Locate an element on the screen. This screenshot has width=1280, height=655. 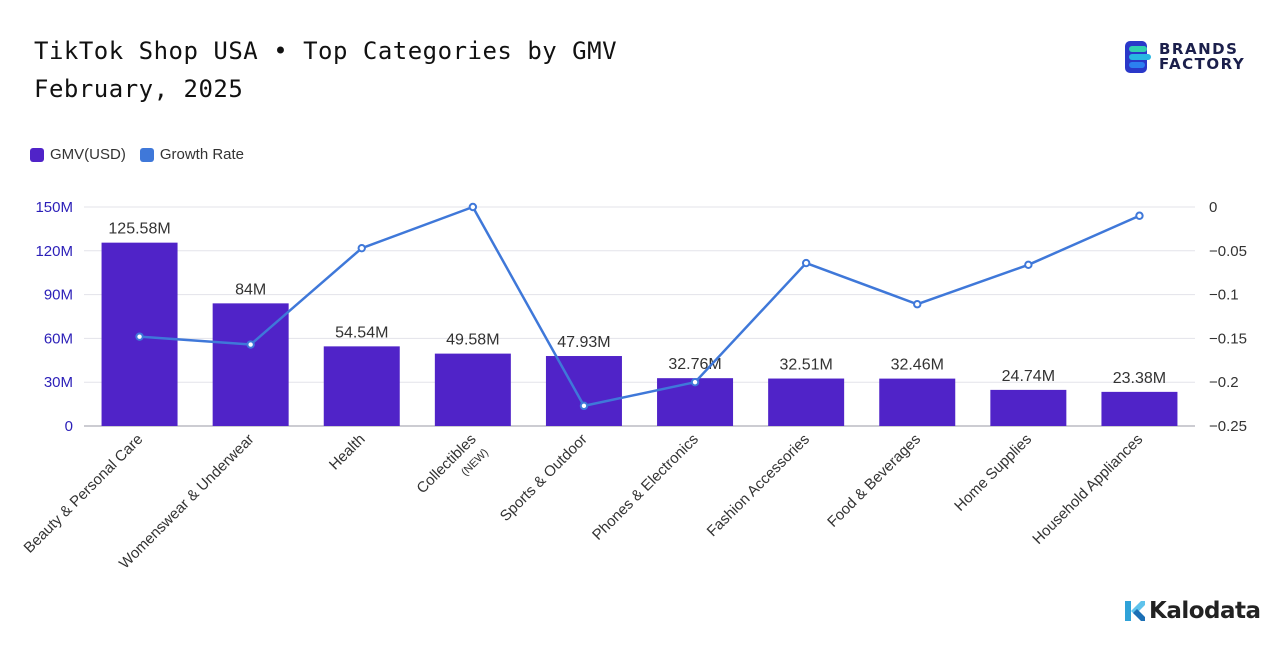
kalodata-wordmark: Kalodata is located at coordinates (1205, 611).